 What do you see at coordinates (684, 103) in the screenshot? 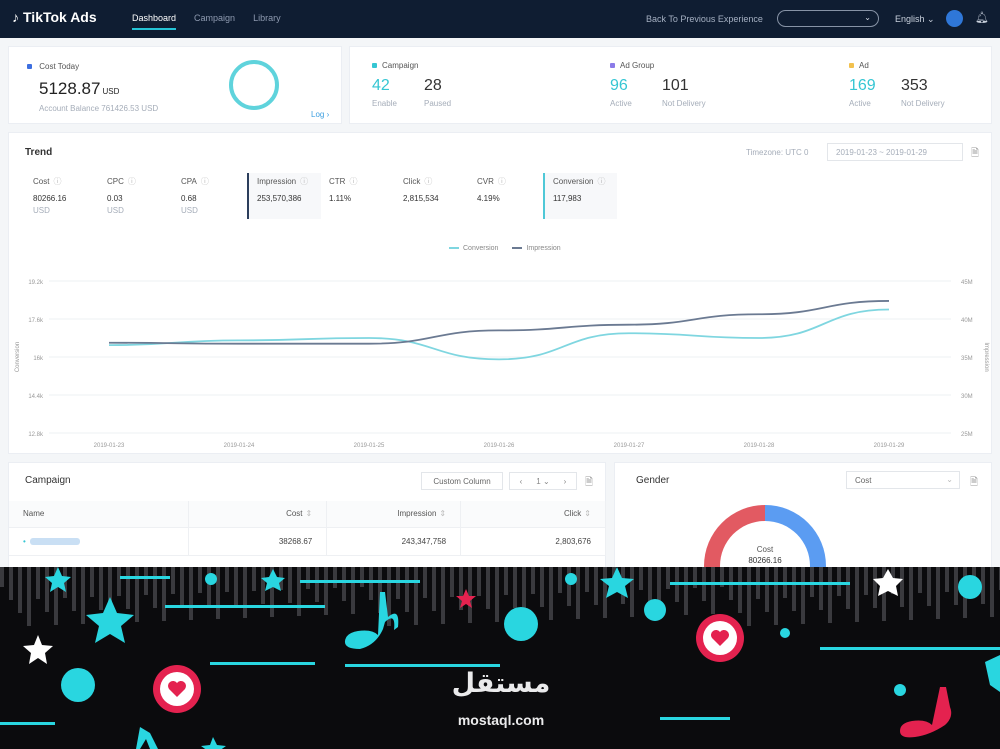
I see `adgroup-not-delivery-label: Not Delivery` at bounding box center [684, 103].